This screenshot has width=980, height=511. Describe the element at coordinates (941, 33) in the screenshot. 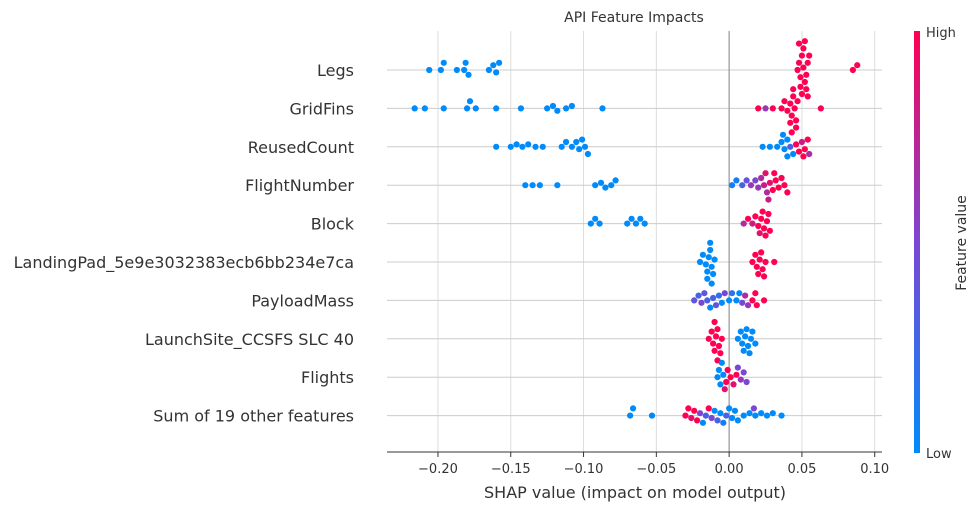

I see `colorbar-high-label: High` at that location.